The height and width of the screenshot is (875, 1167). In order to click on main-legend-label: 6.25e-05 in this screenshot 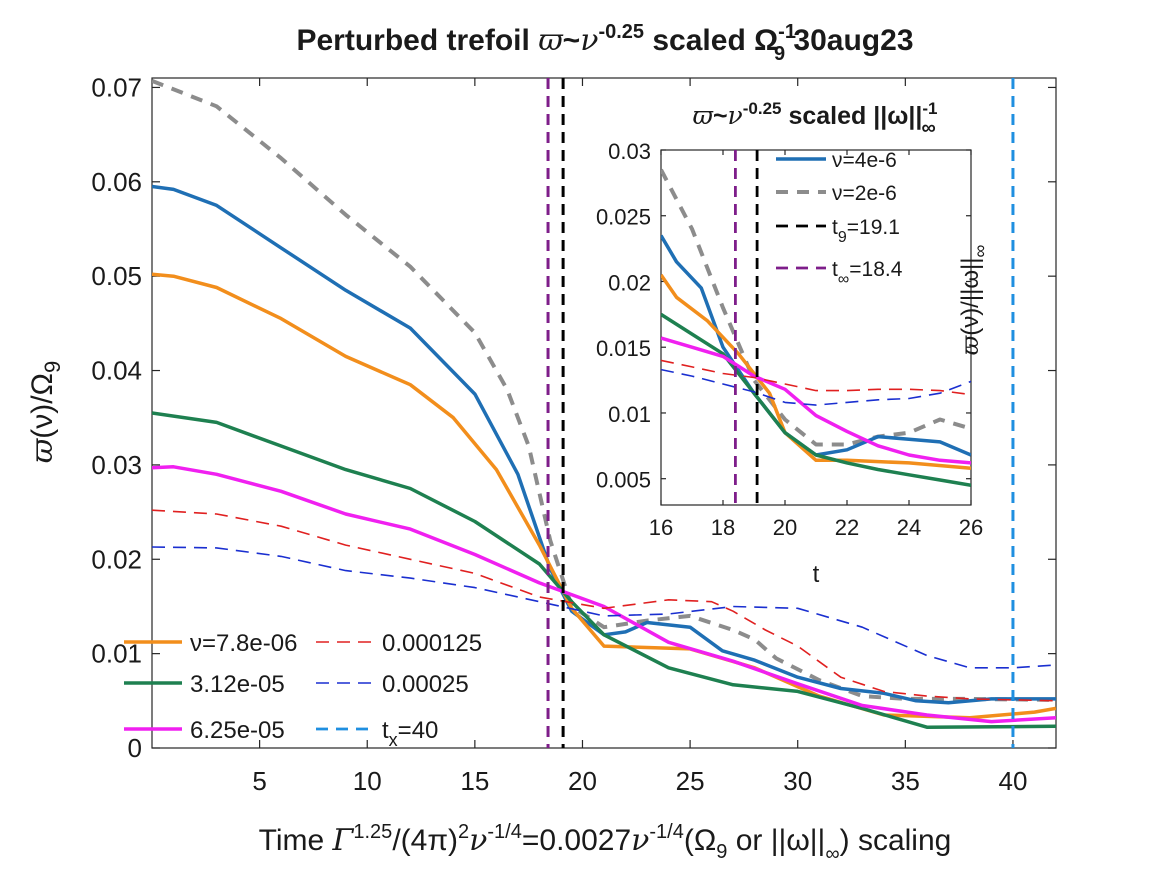, I will do `click(237, 730)`.